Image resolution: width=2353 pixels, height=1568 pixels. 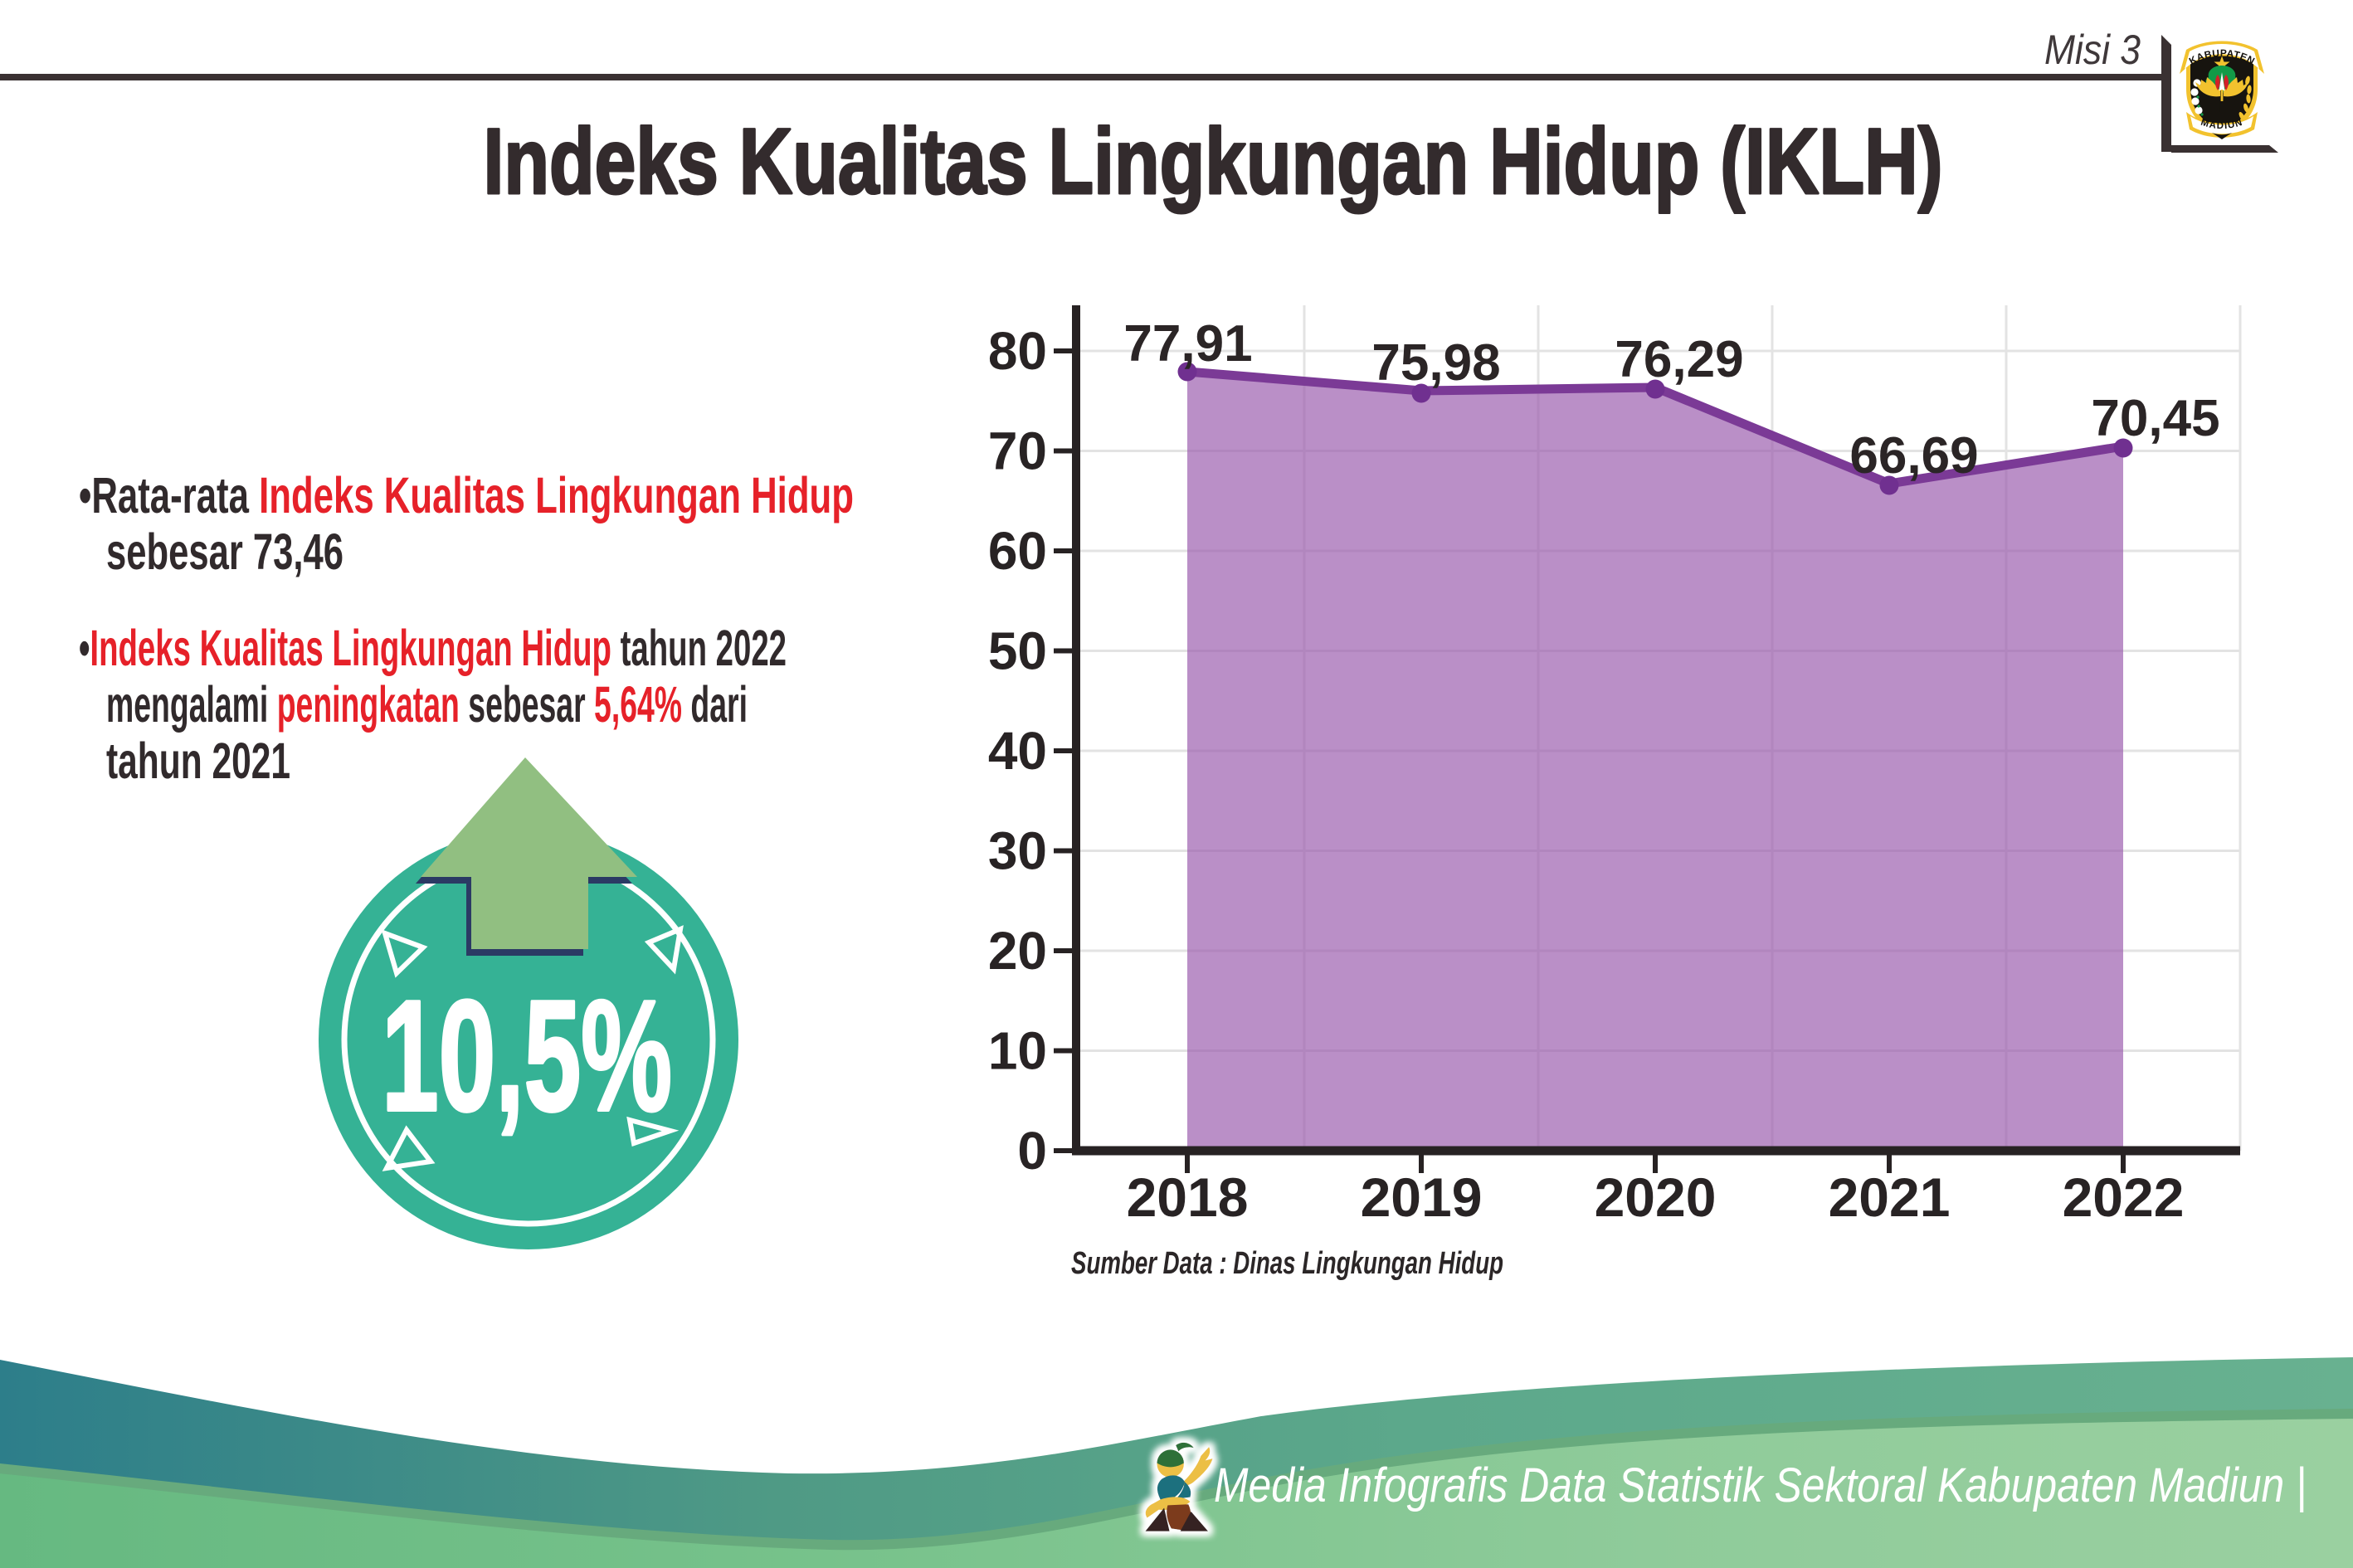 I want to click on svg-text: 2020, so click(x=1656, y=1197).